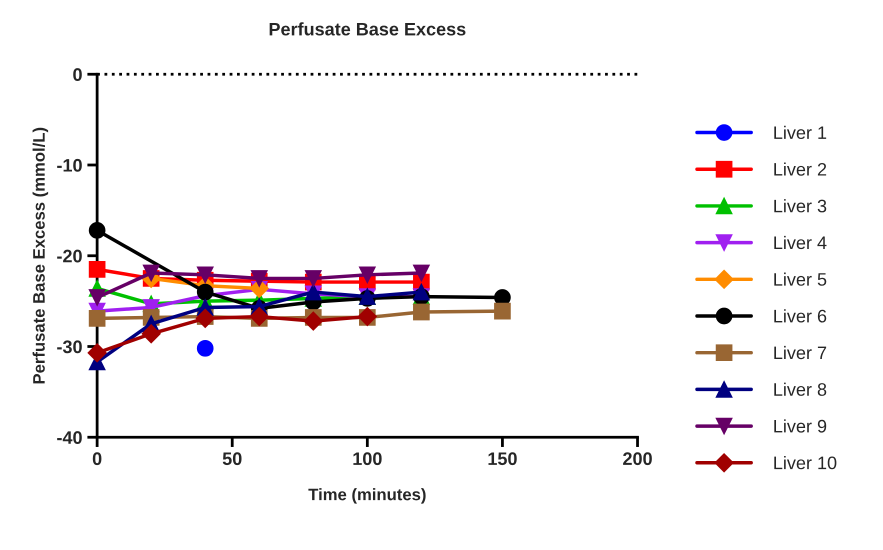  Describe the element at coordinates (805, 463) in the screenshot. I see `legend-label: Liver 10` at that location.